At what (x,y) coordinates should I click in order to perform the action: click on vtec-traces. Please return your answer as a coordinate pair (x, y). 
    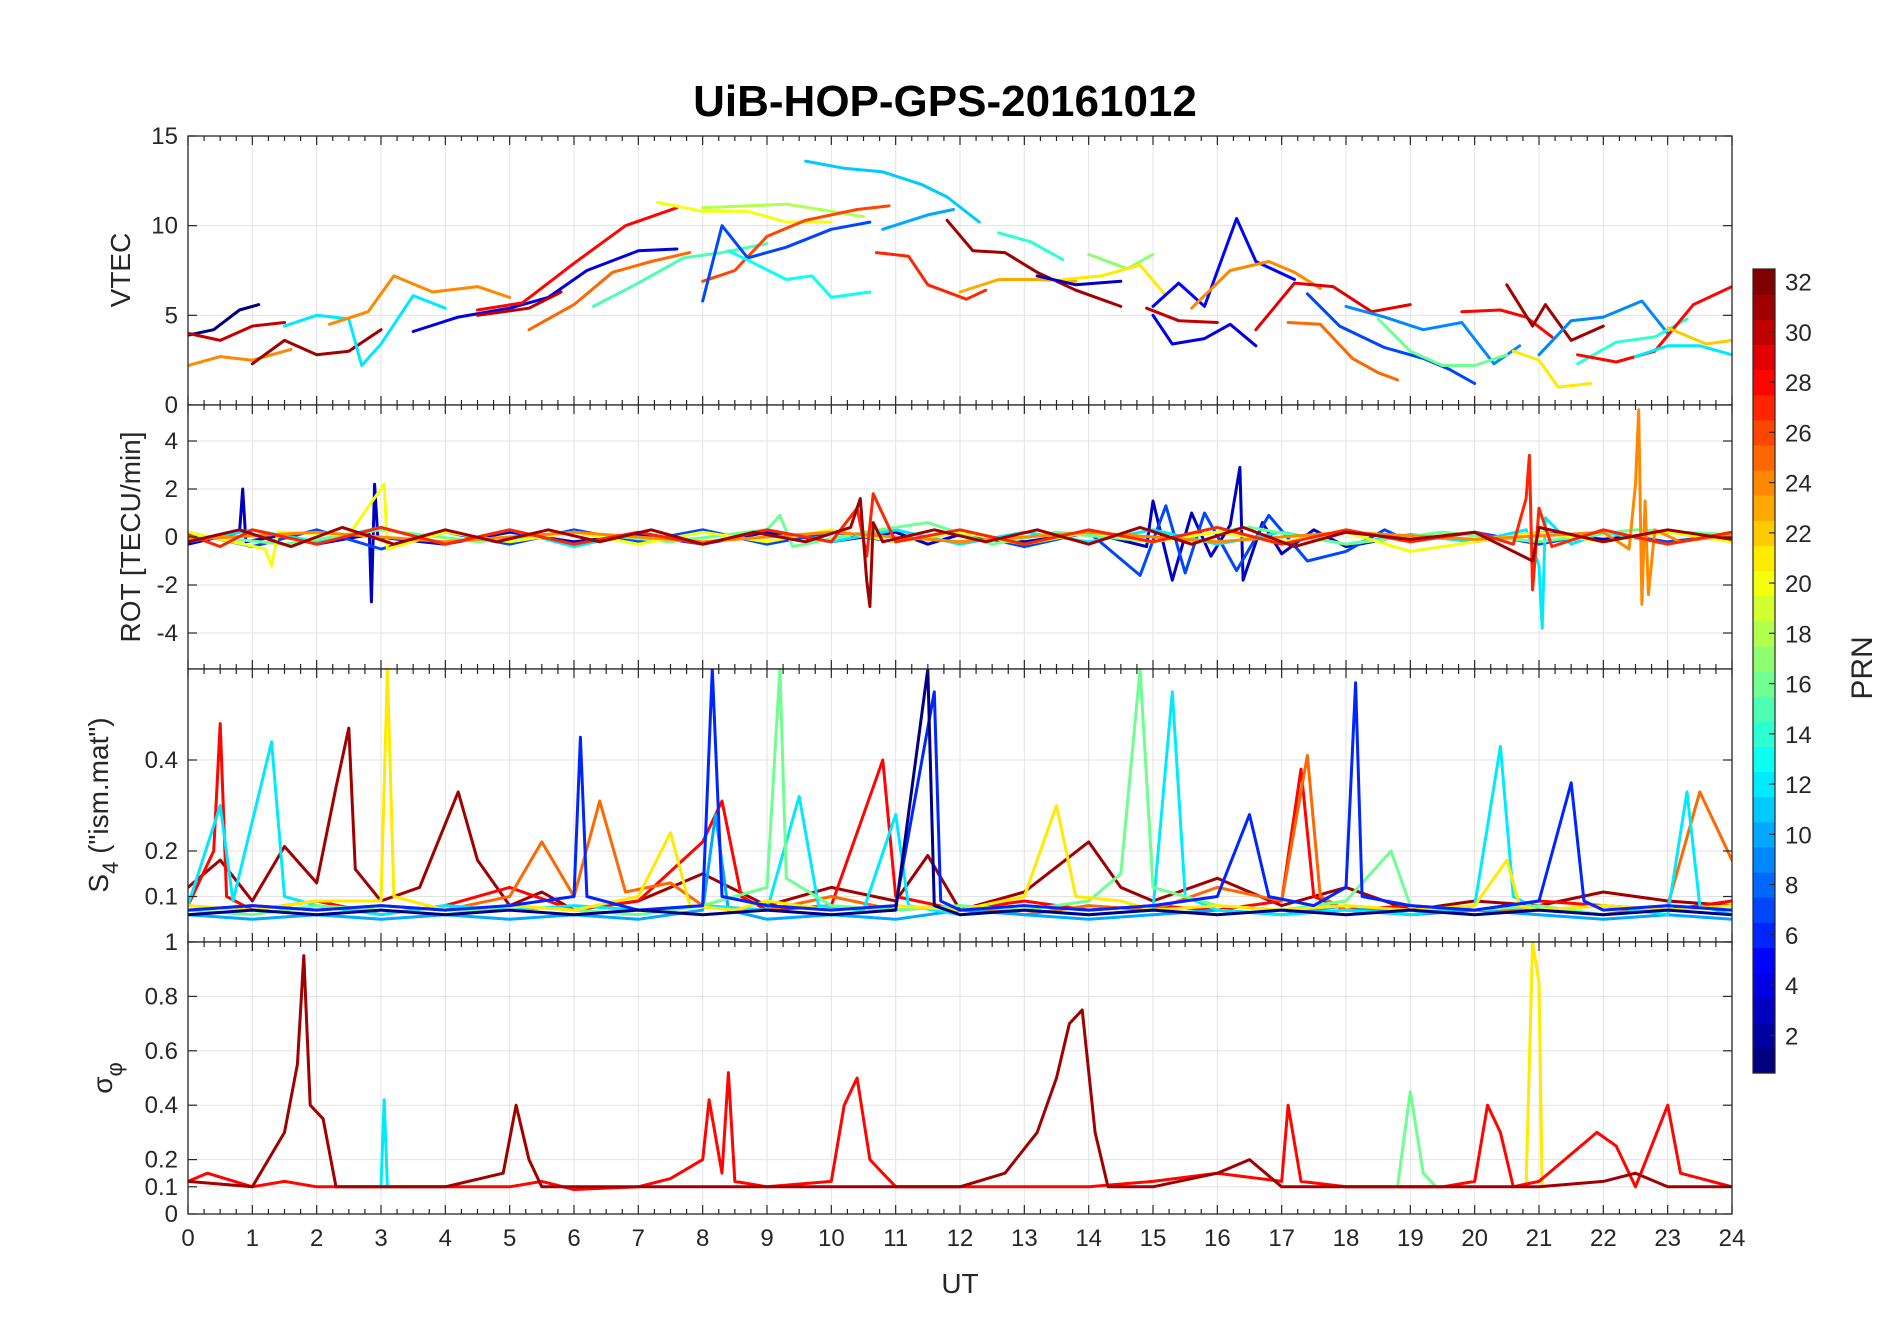
    Looking at the image, I should click on (960, 274).